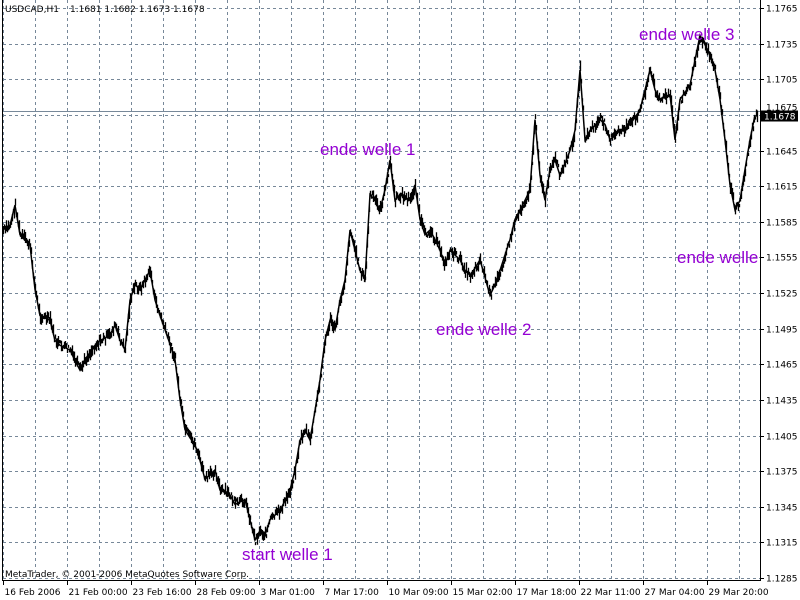  Describe the element at coordinates (367, 149) in the screenshot. I see `annotation-ende-welle-1: ende welle 1` at that location.